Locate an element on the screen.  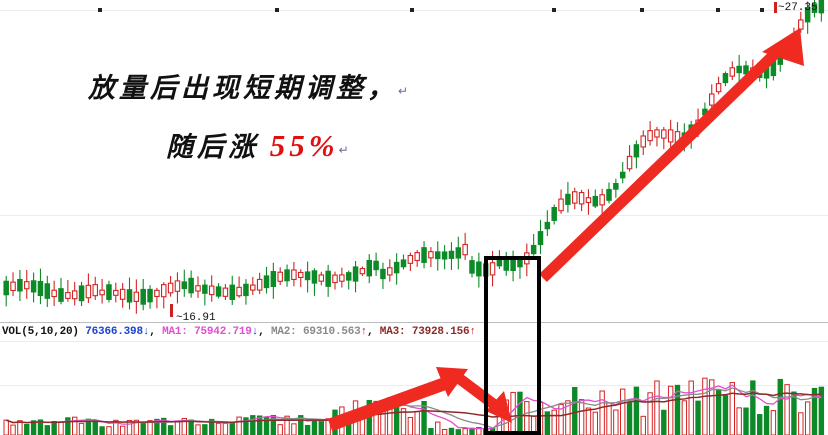
vol-ma1-arrow: ↓ is located at coordinates (255, 332).